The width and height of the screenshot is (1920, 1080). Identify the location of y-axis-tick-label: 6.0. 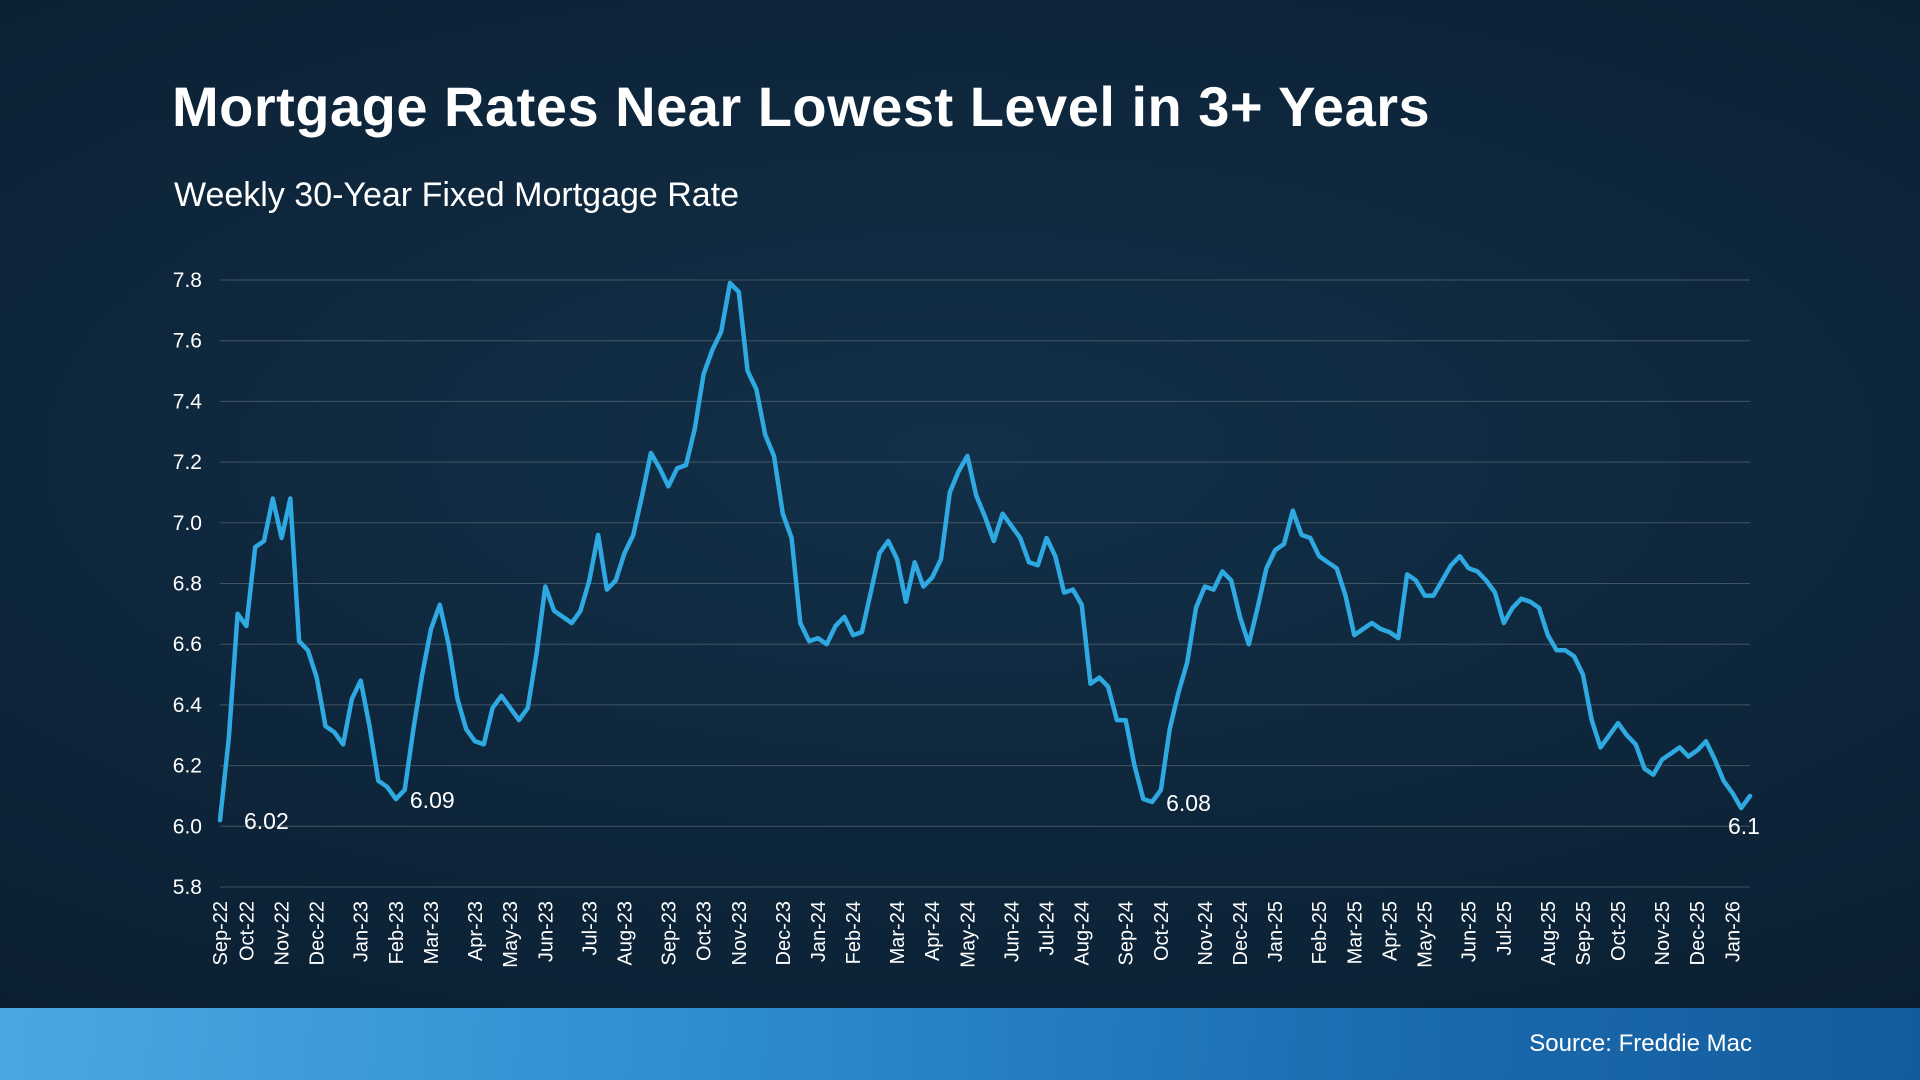
(187, 826).